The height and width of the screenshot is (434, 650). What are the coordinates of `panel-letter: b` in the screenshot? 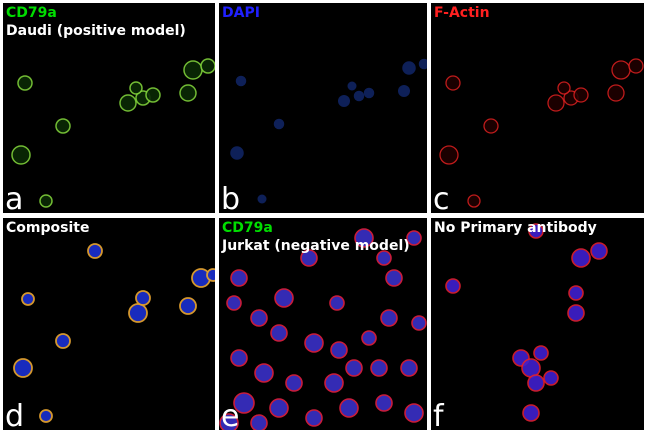 It's located at (231, 198).